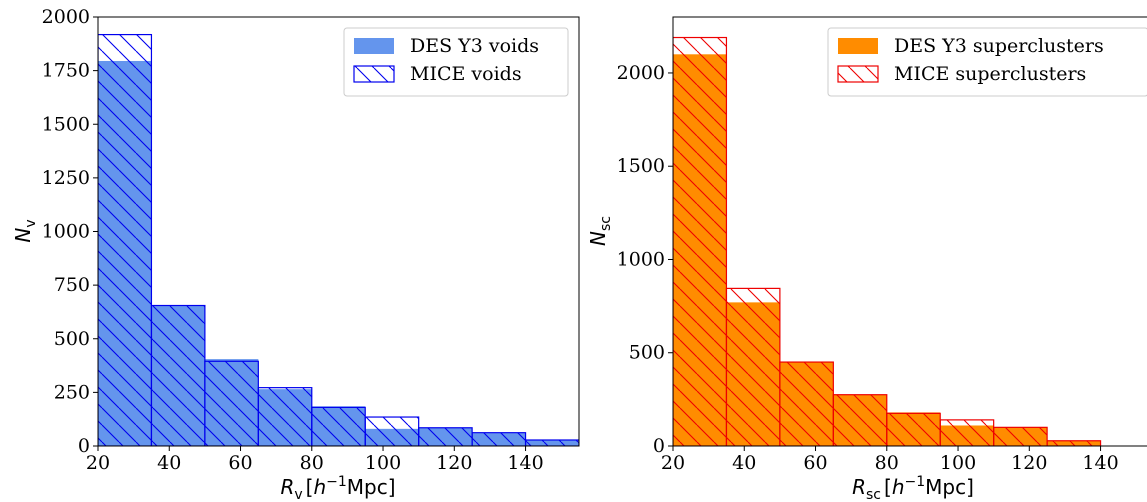  I want to click on y-tick-label: 750, so click(72, 285).